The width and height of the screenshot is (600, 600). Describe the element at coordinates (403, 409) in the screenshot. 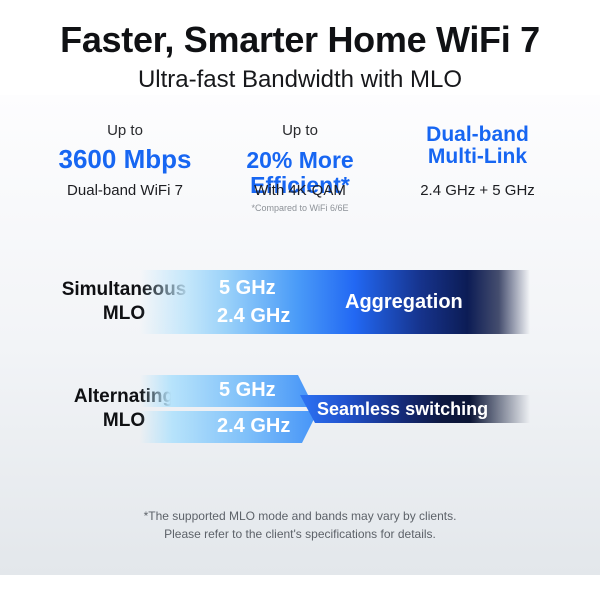

I see `seamless-switching-caption: Seamless switching` at that location.